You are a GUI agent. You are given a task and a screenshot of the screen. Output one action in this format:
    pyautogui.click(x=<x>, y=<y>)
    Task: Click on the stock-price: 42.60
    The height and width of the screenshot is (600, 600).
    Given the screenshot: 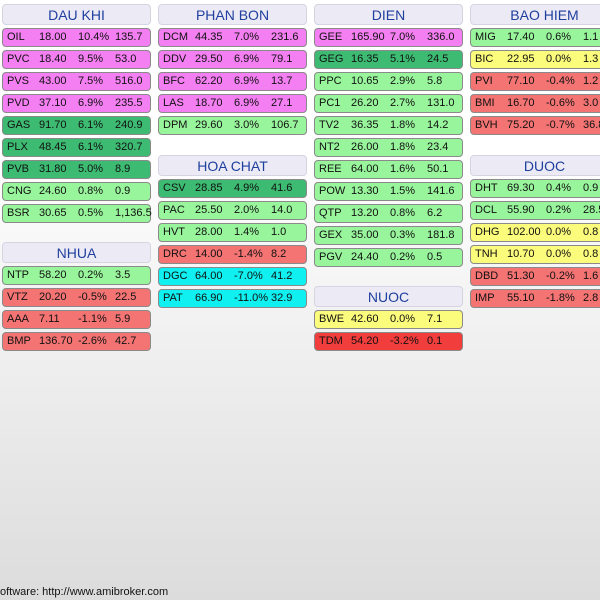 What is the action you would take?
    pyautogui.click(x=365, y=319)
    